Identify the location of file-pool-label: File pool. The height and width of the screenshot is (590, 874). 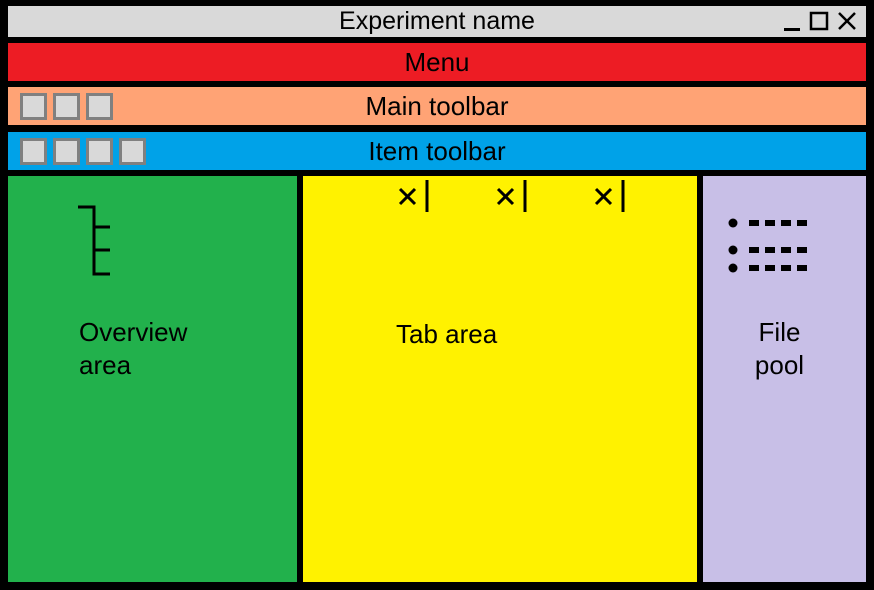
(779, 348).